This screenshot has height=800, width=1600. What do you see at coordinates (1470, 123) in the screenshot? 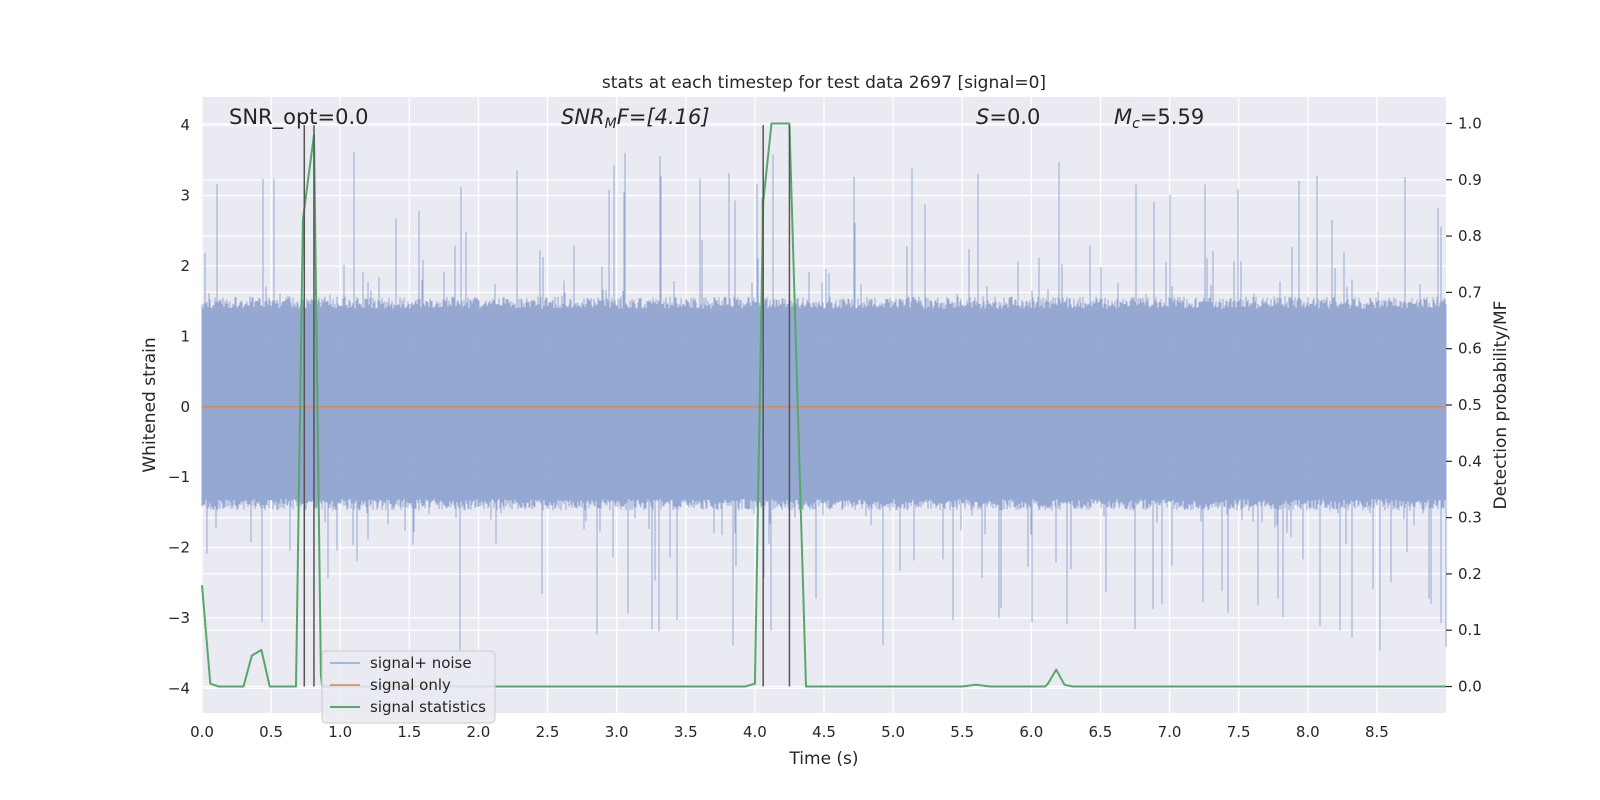
I see `y2-tick-label: 1.0` at bounding box center [1470, 123].